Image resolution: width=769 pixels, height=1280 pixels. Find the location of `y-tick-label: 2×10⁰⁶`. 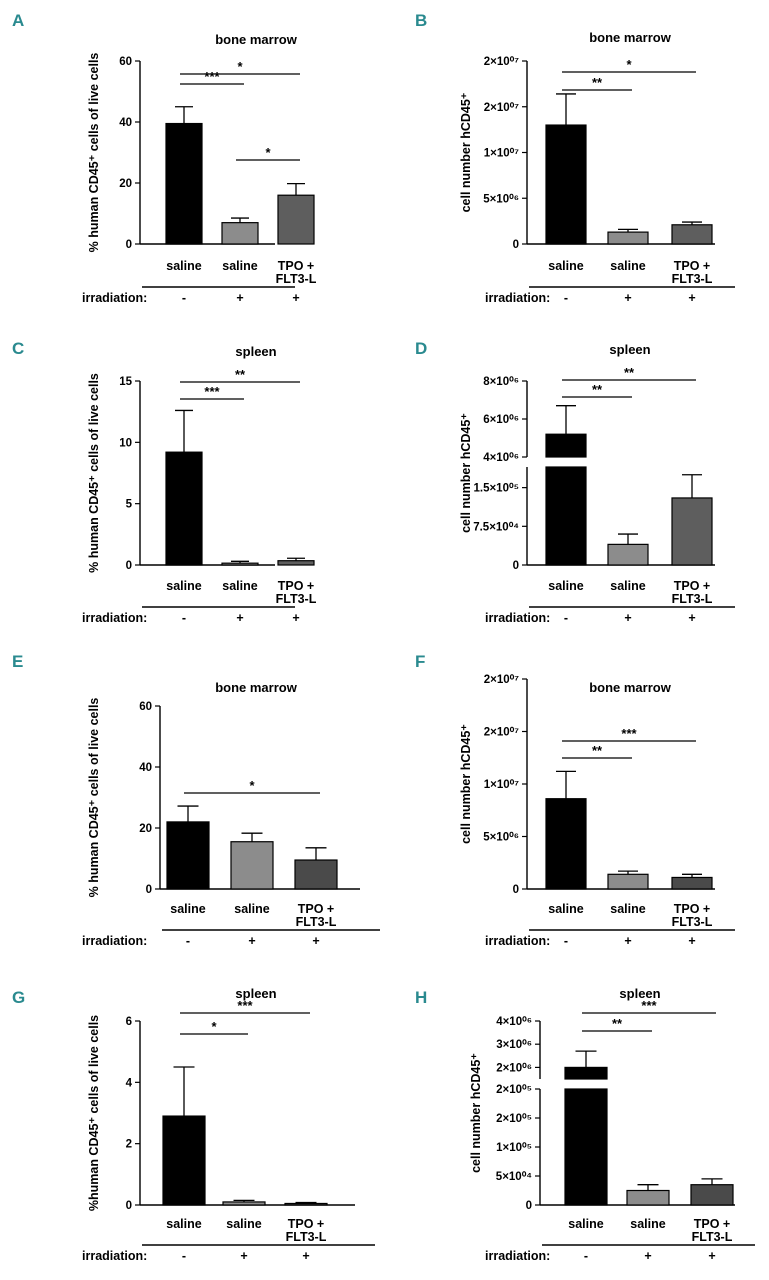

y-tick-label: 2×10⁰⁶ is located at coordinates (514, 1067).